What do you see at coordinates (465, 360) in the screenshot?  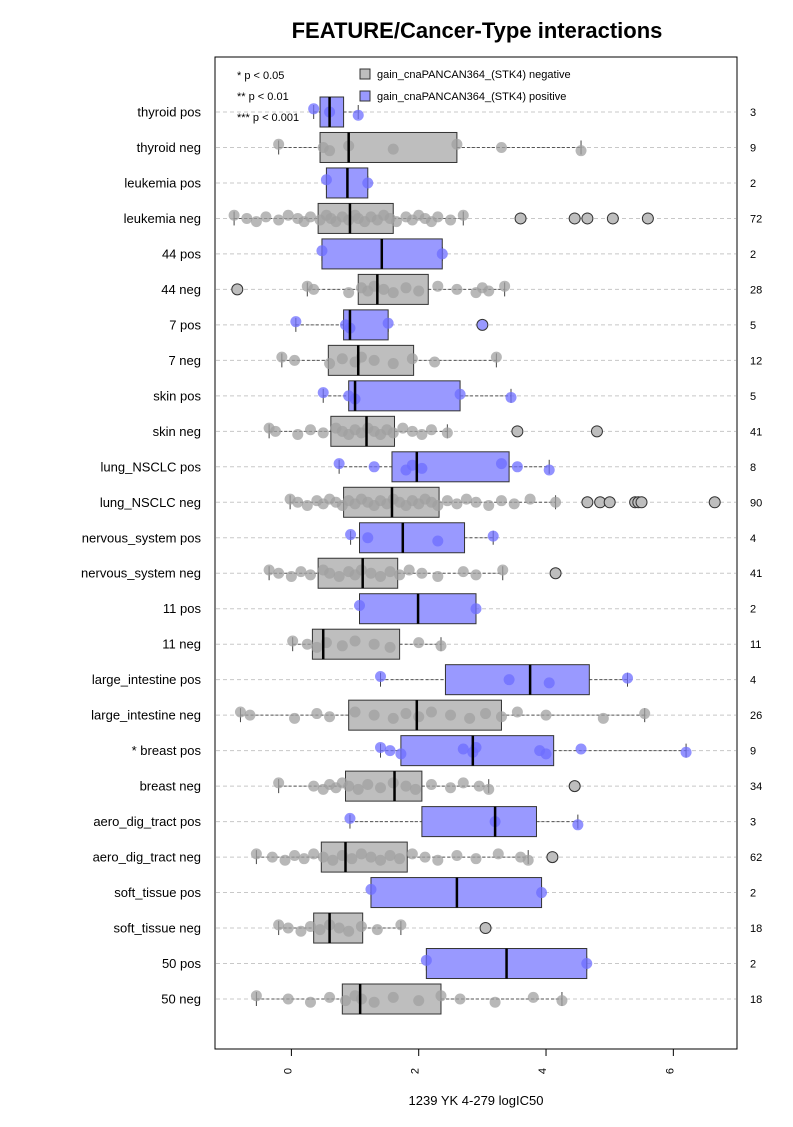 I see `box-row: 7 neg 12` at bounding box center [465, 360].